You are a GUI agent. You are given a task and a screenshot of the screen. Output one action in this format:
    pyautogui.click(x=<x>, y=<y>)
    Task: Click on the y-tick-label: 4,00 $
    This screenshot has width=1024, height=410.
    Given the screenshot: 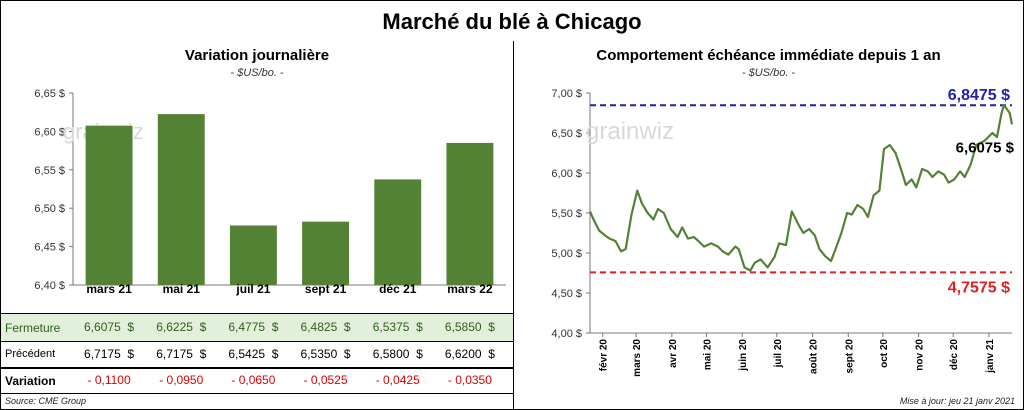 What is the action you would take?
    pyautogui.click(x=566, y=334)
    